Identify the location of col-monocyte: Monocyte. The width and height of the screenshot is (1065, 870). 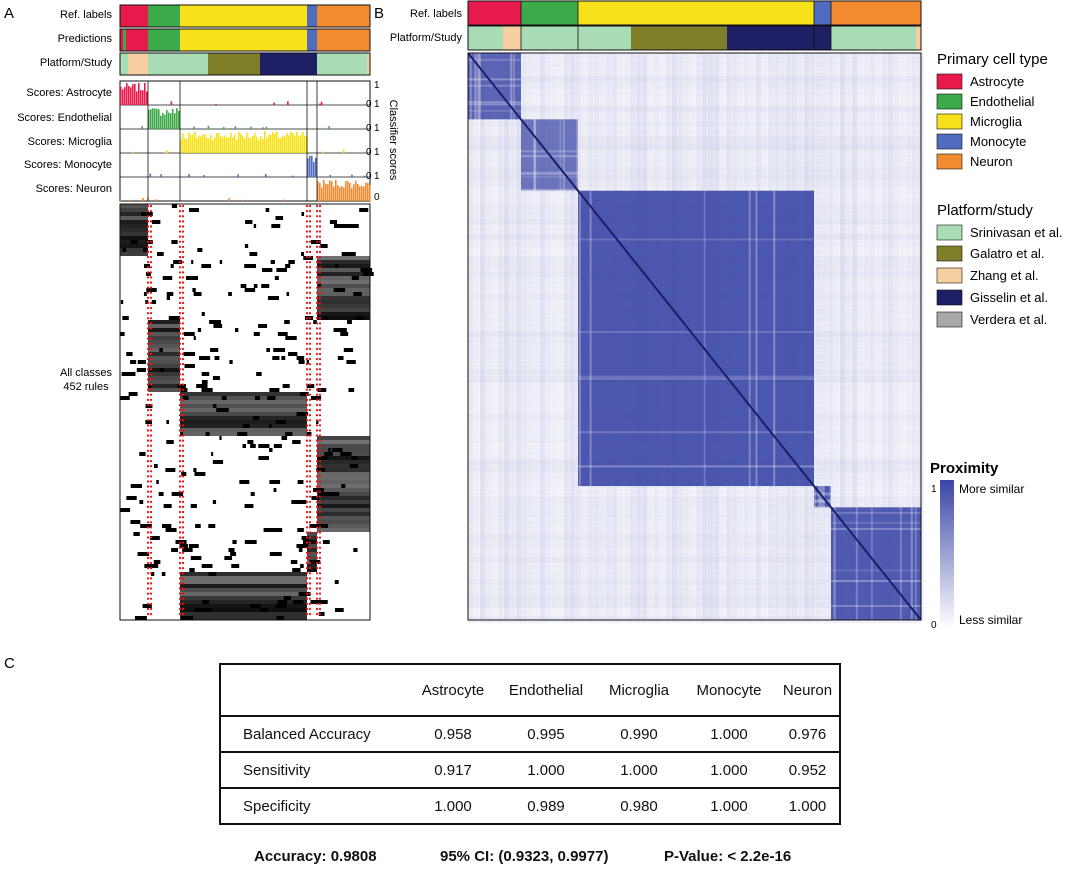
(729, 690).